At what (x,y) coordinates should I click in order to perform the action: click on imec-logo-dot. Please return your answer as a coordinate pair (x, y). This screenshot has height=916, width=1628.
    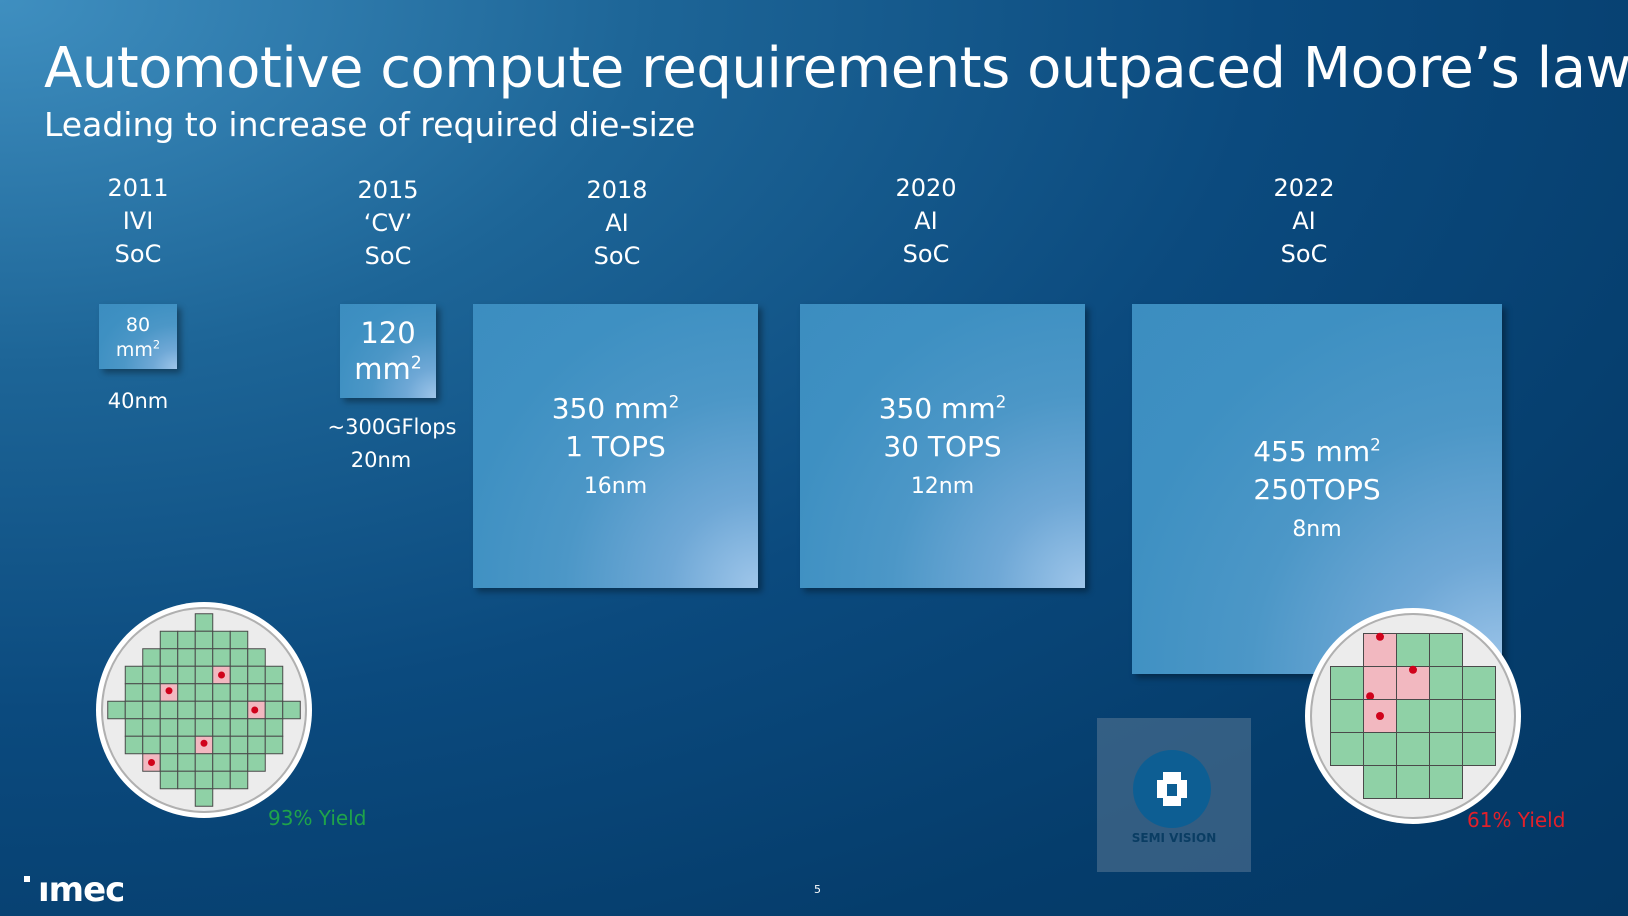
    Looking at the image, I should click on (27, 879).